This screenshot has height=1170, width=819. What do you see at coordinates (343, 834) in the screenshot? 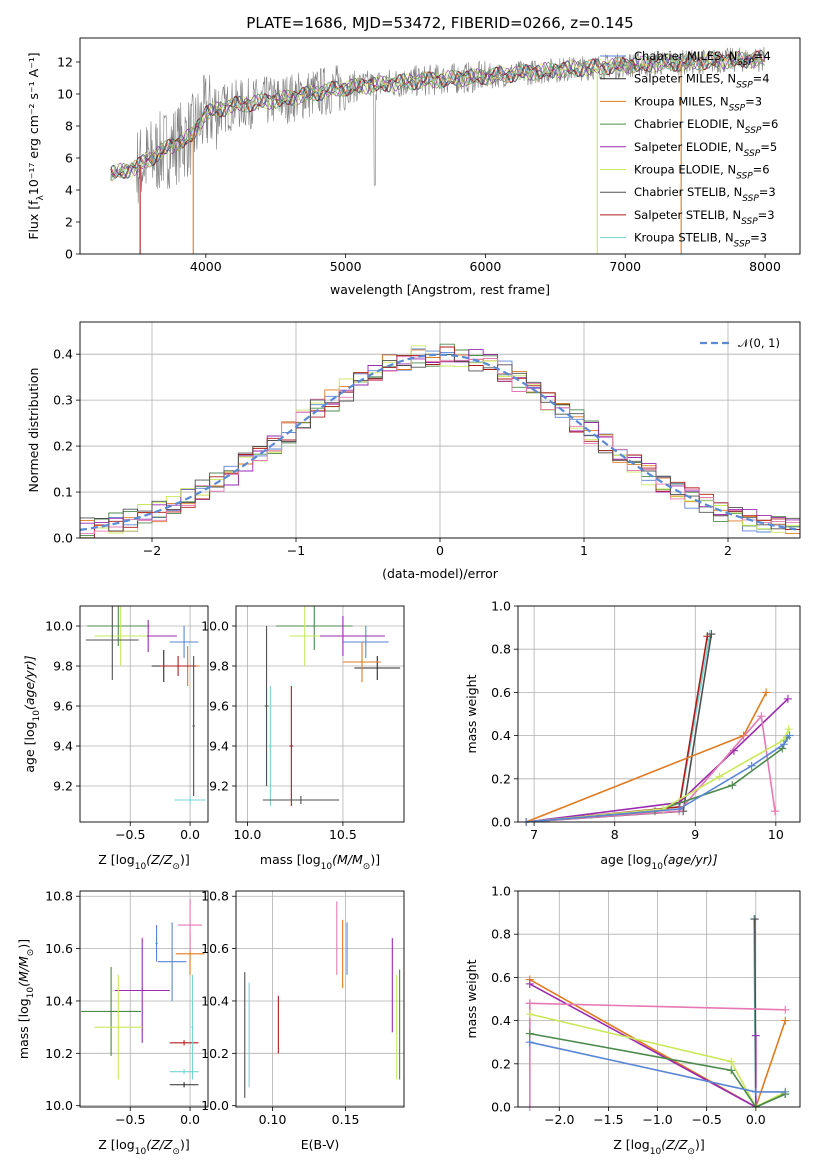
I see `x-tick-label: 10.5` at bounding box center [343, 834].